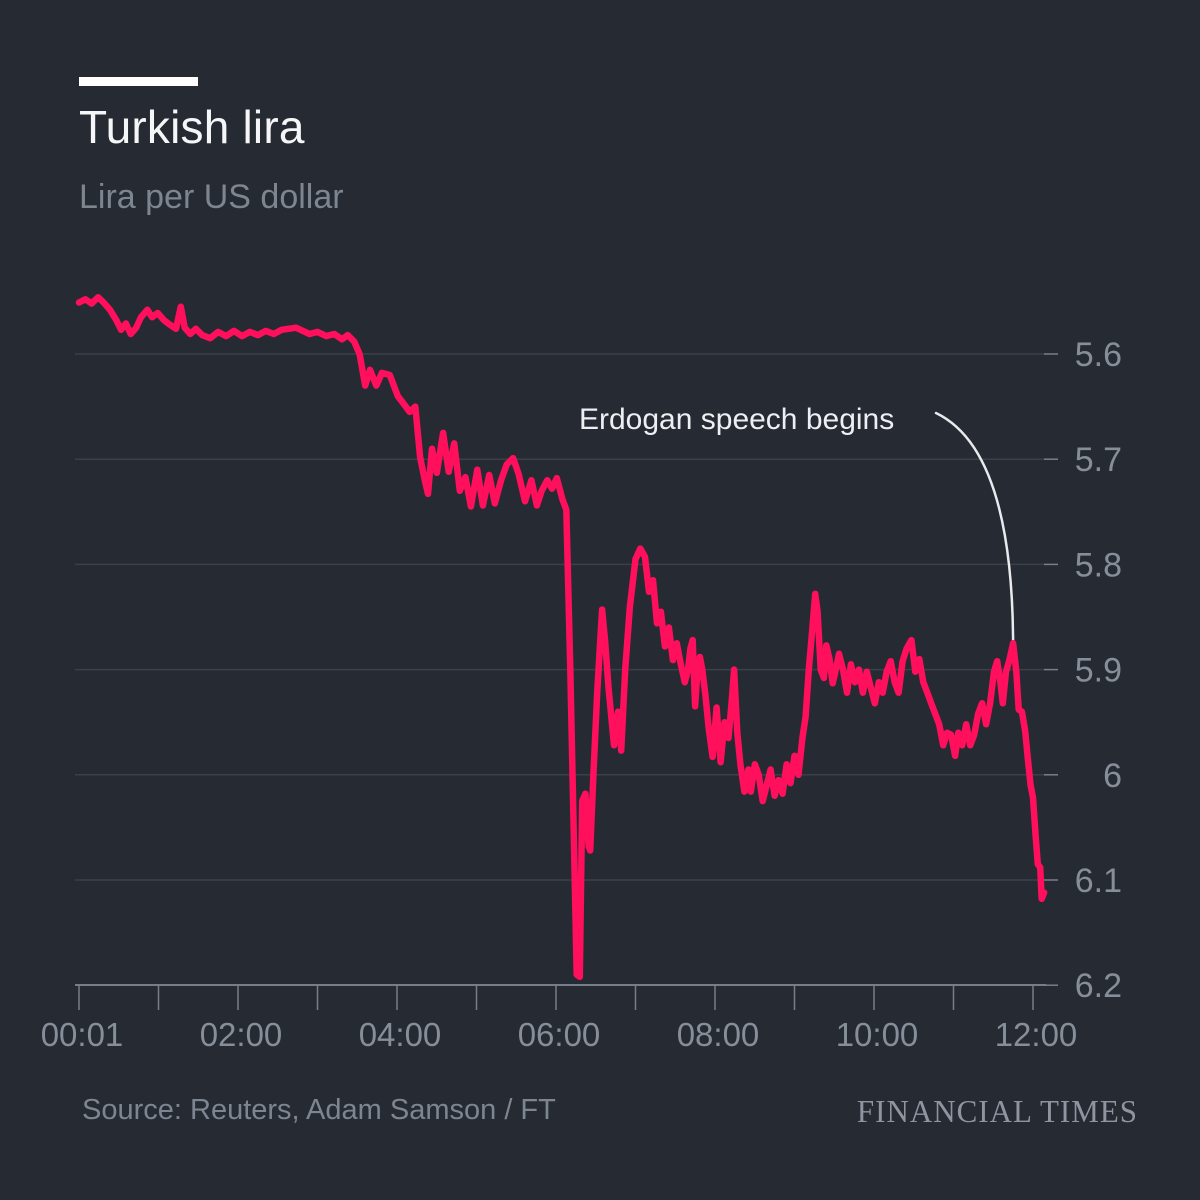 Image resolution: width=1200 pixels, height=1200 pixels. What do you see at coordinates (1036, 1034) in the screenshot?
I see `x-axis-label: 12:00` at bounding box center [1036, 1034].